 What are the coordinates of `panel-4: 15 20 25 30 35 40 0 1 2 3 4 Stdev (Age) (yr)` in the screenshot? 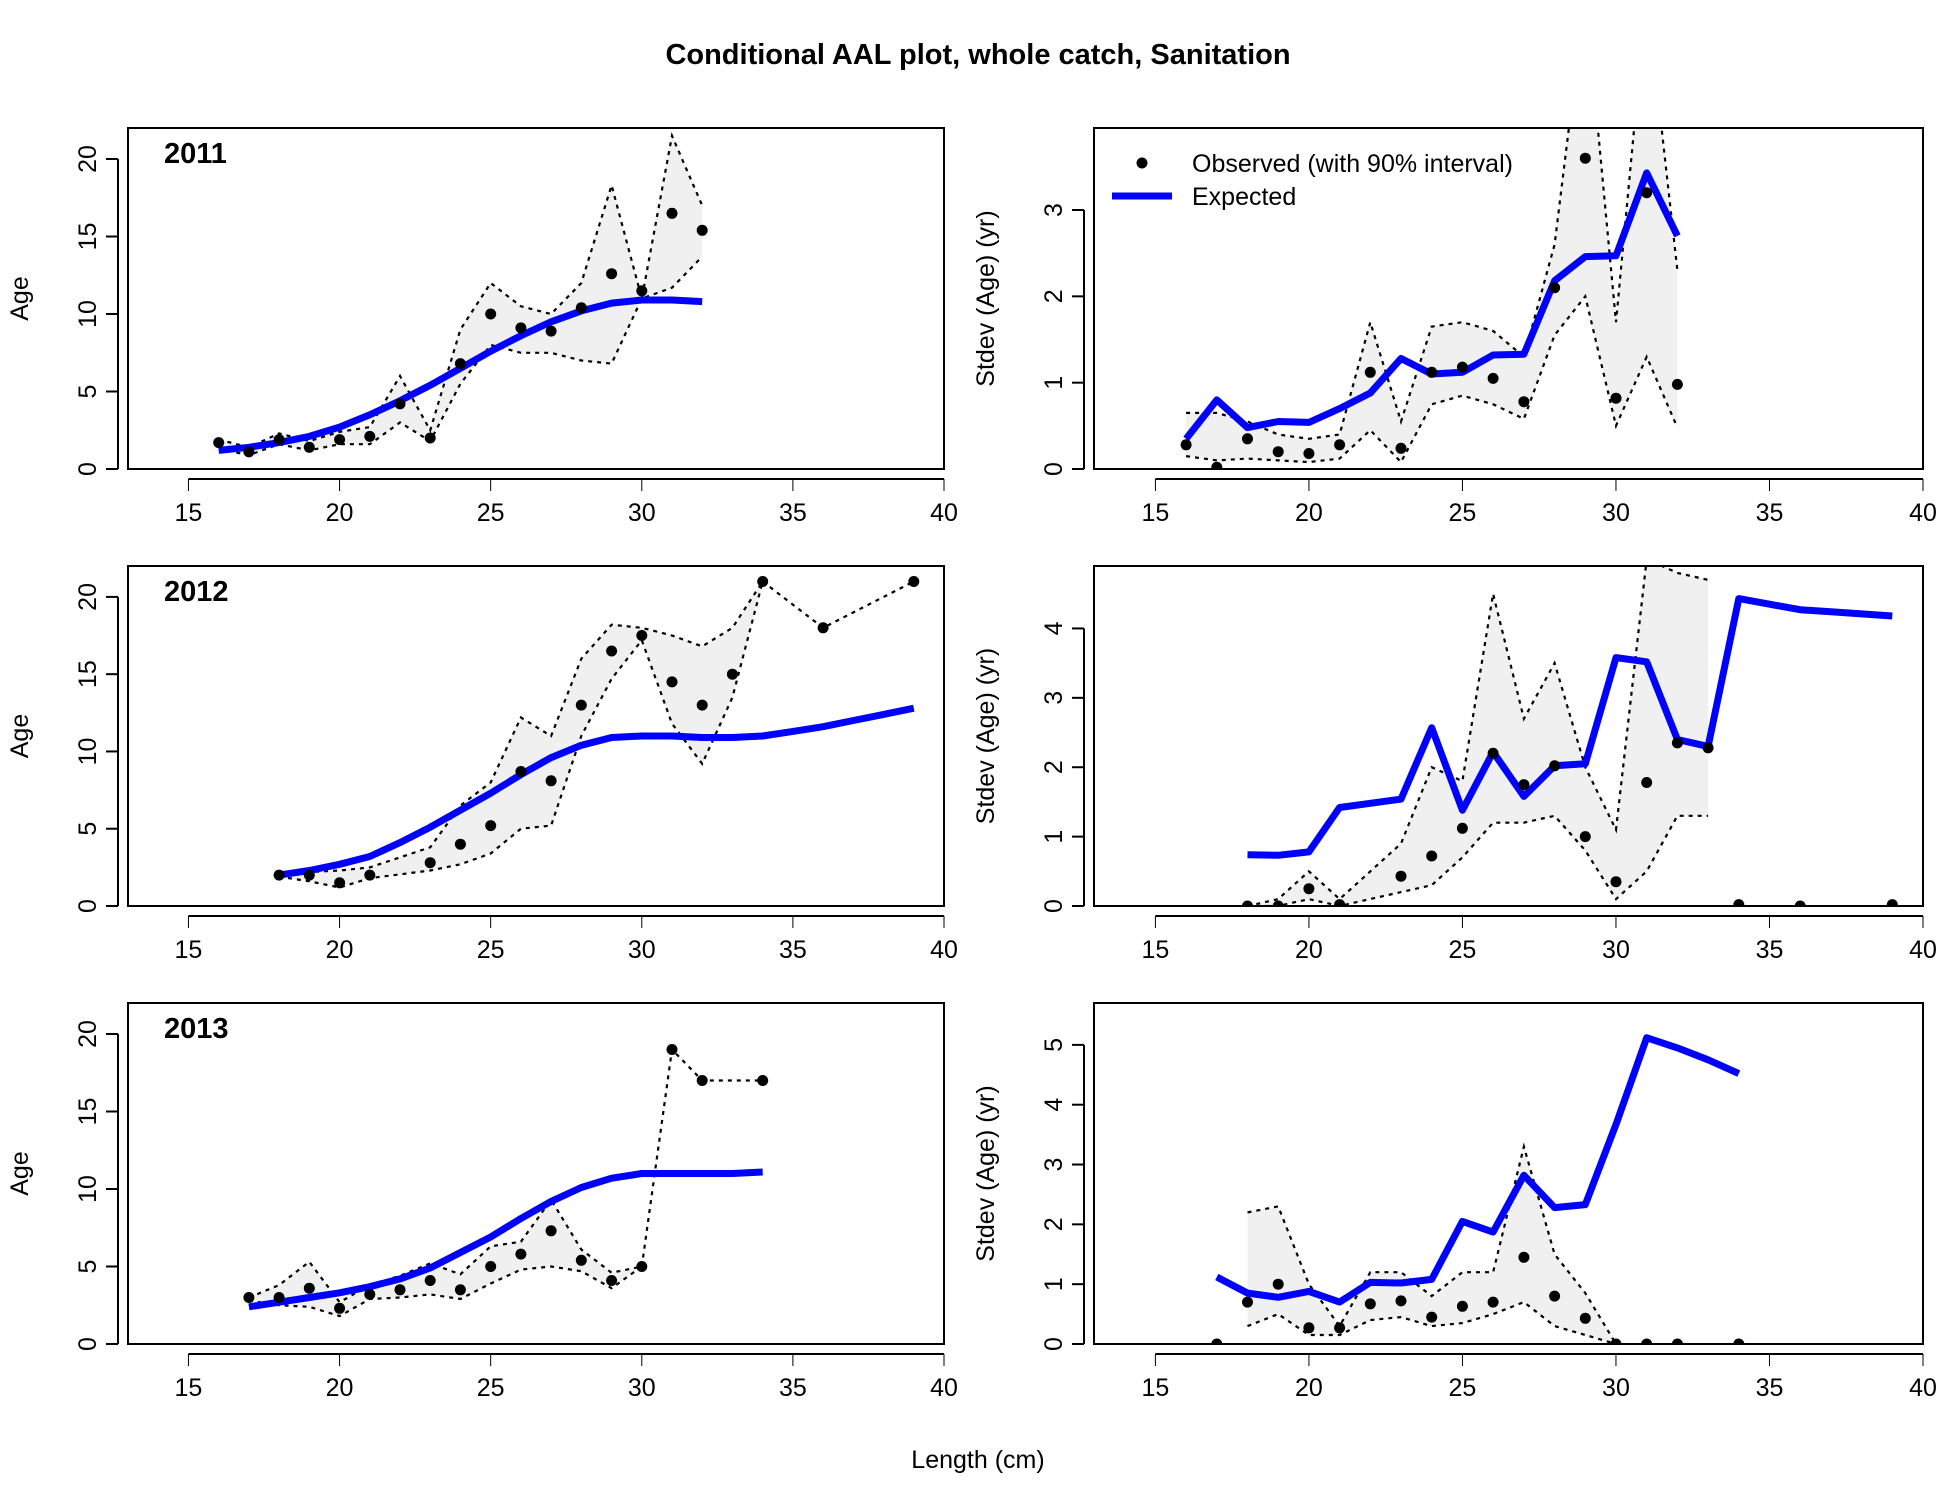 It's located at (1454, 764).